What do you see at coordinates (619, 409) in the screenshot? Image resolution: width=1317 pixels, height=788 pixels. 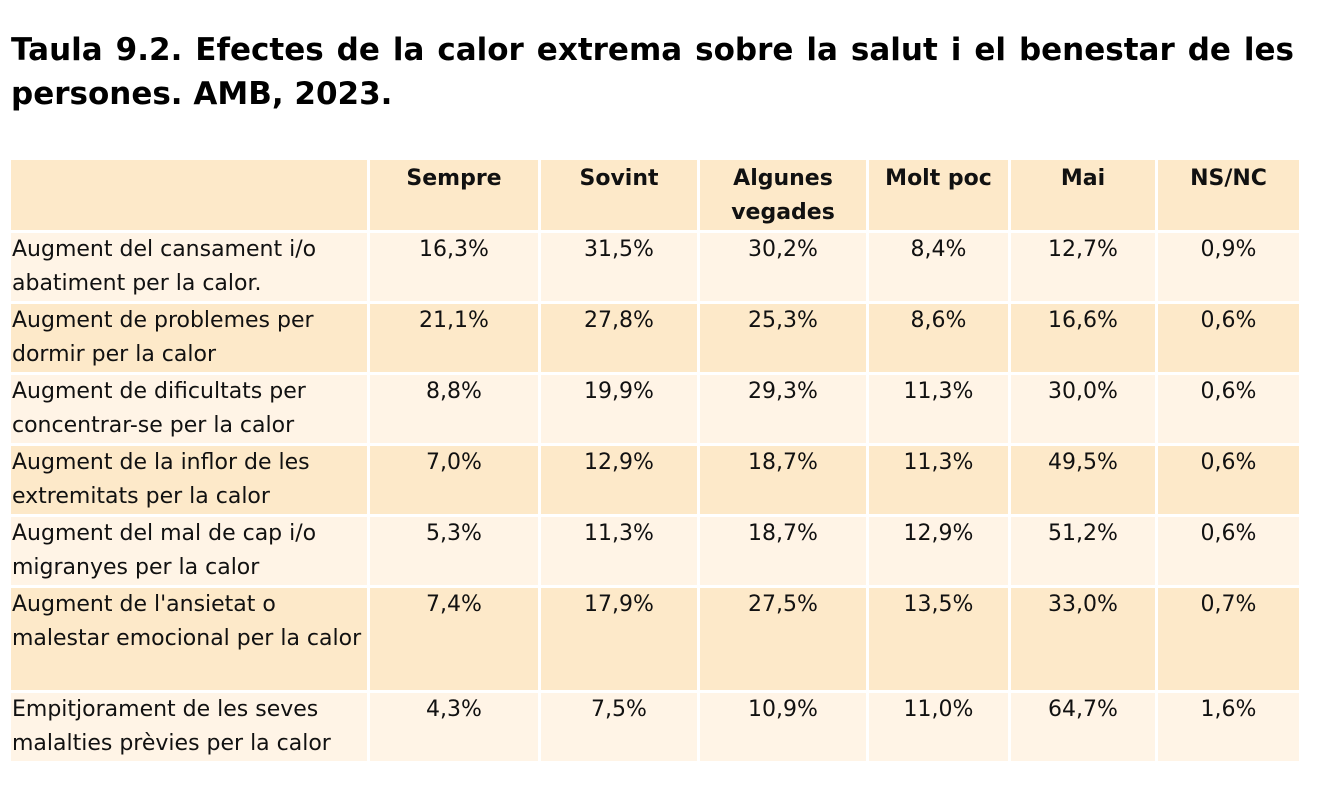 I see `cell-sovint: 19,9%` at bounding box center [619, 409].